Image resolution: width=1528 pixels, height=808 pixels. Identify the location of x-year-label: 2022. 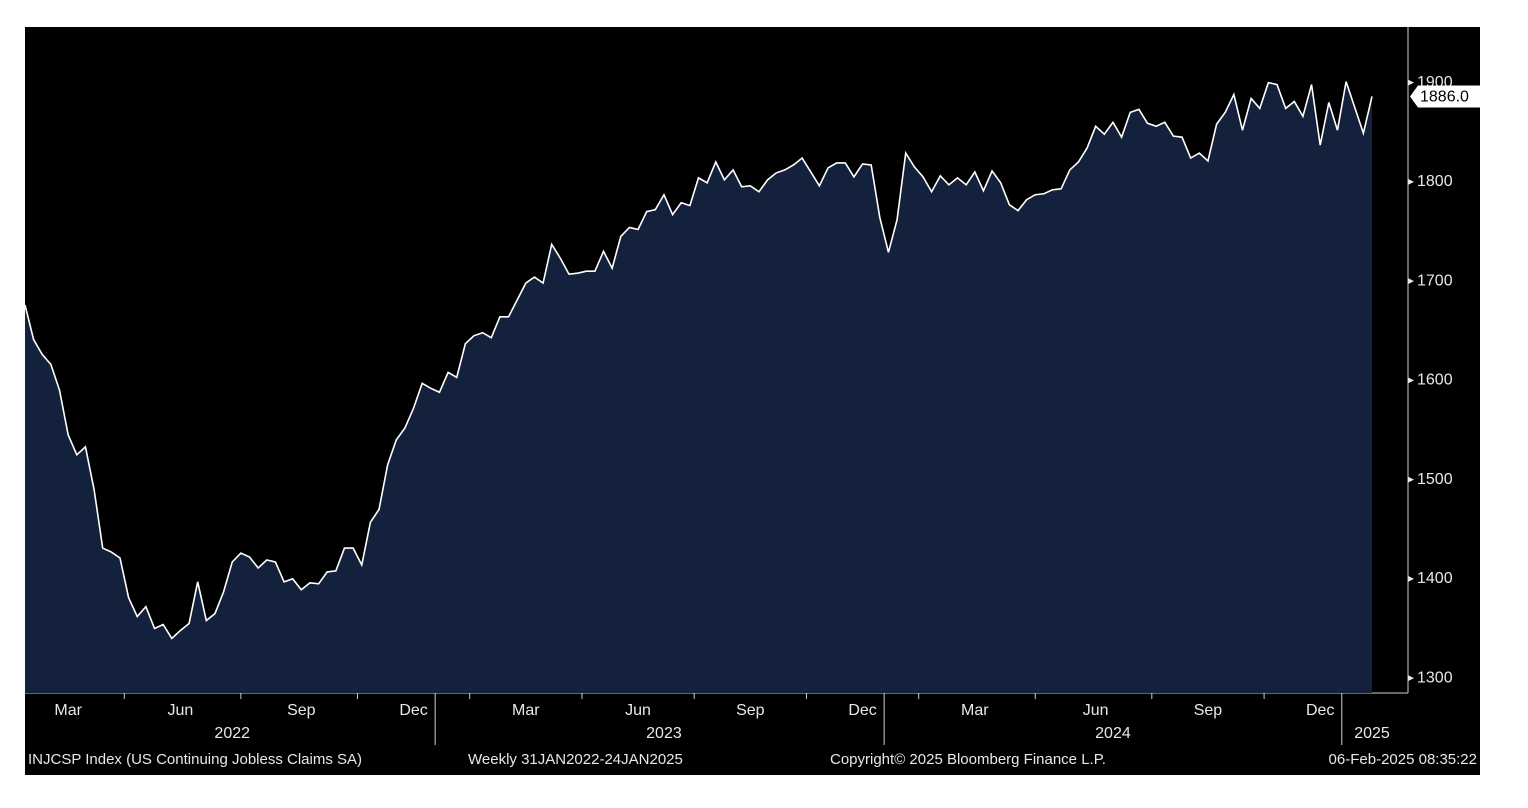
(232, 733).